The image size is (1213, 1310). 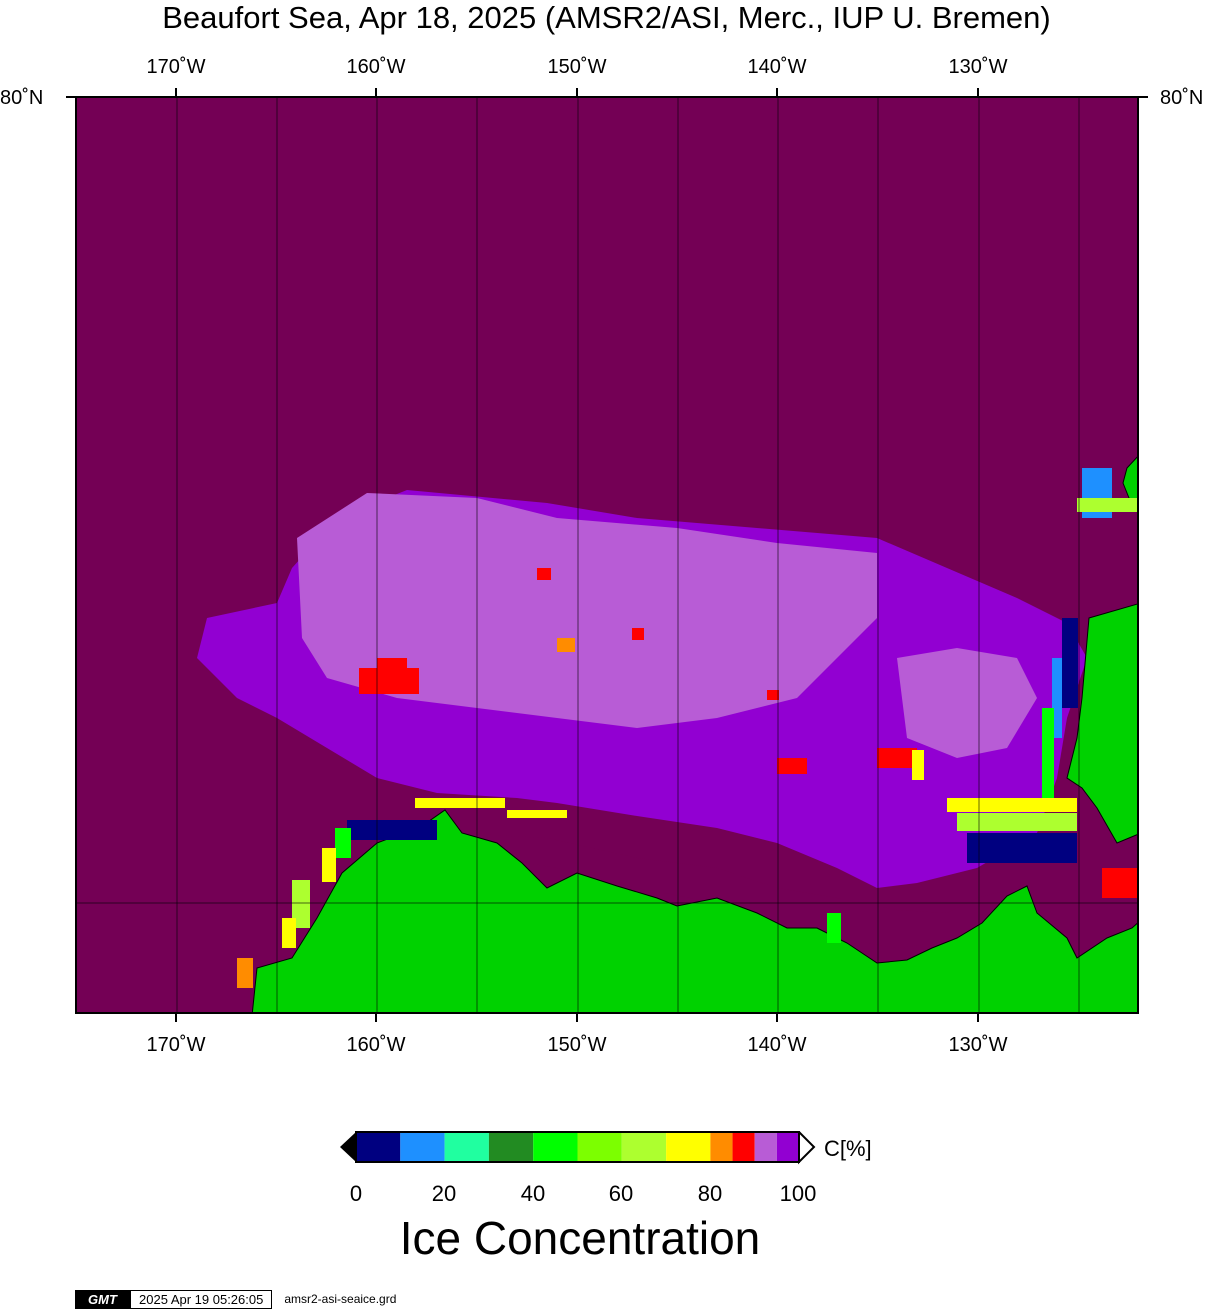 What do you see at coordinates (376, 67) in the screenshot?
I see `lon-label-top-160w: 160˚W` at bounding box center [376, 67].